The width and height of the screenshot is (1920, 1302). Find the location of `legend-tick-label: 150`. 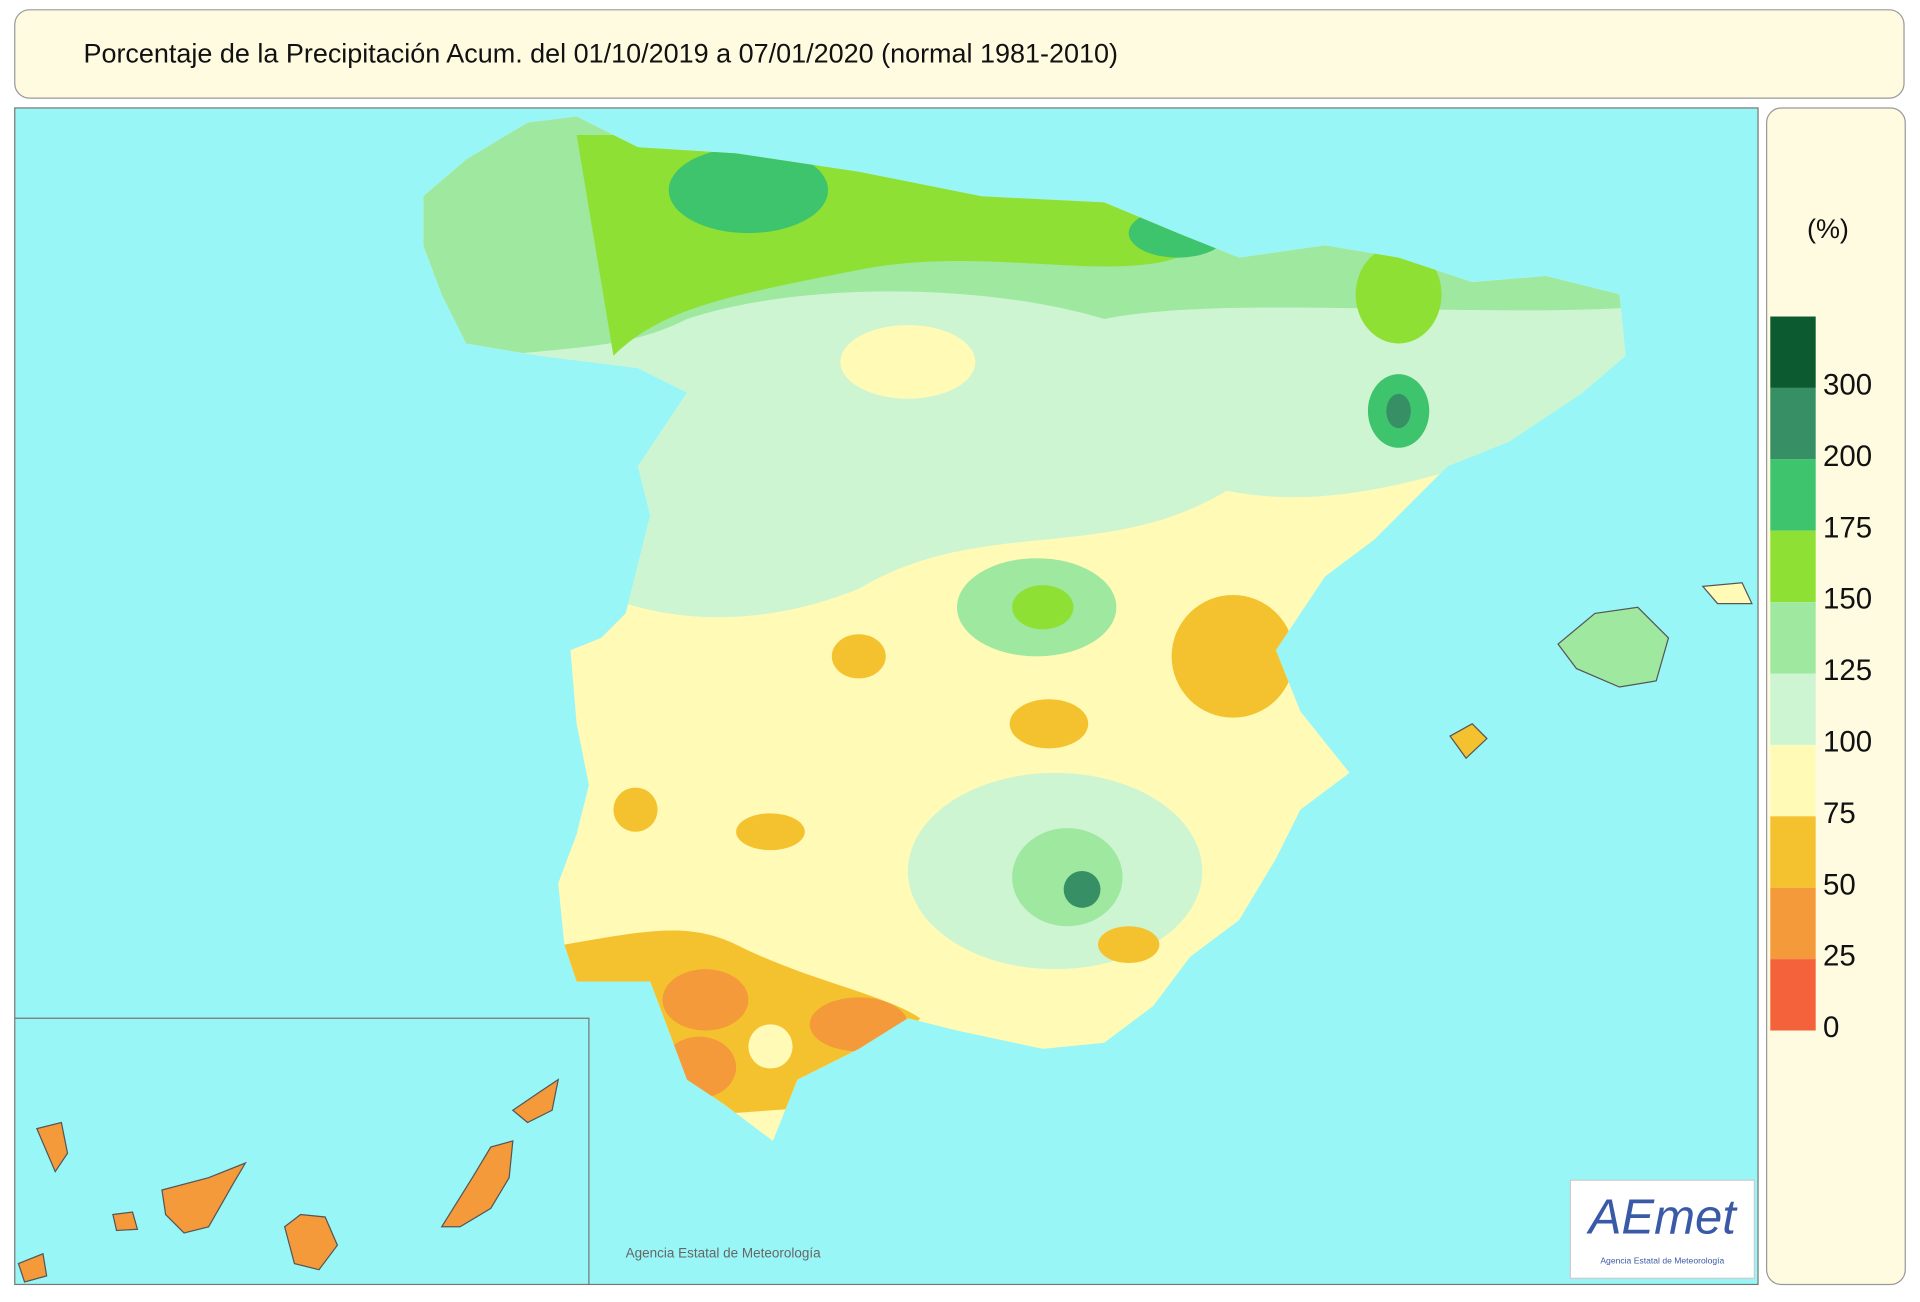

legend-tick-label: 150 is located at coordinates (1847, 599).